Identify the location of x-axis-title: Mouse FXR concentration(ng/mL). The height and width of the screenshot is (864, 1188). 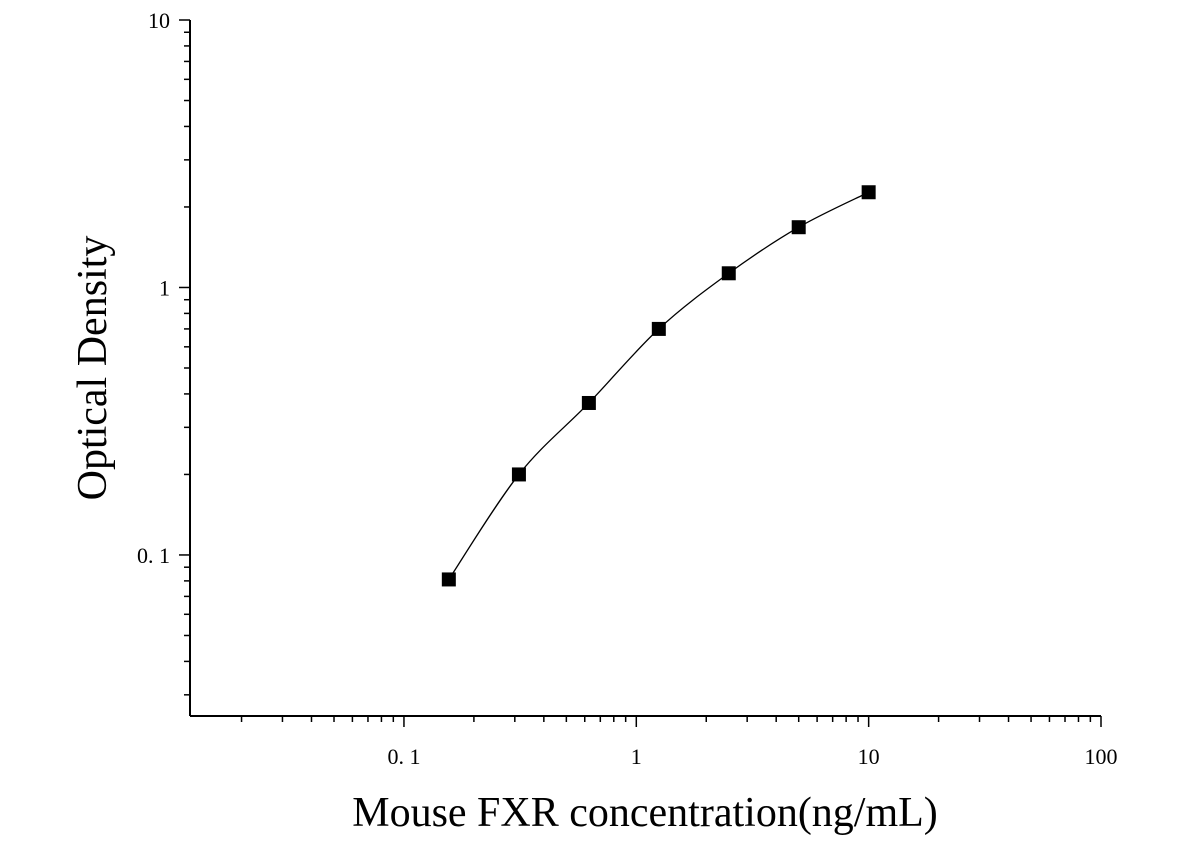
(645, 813).